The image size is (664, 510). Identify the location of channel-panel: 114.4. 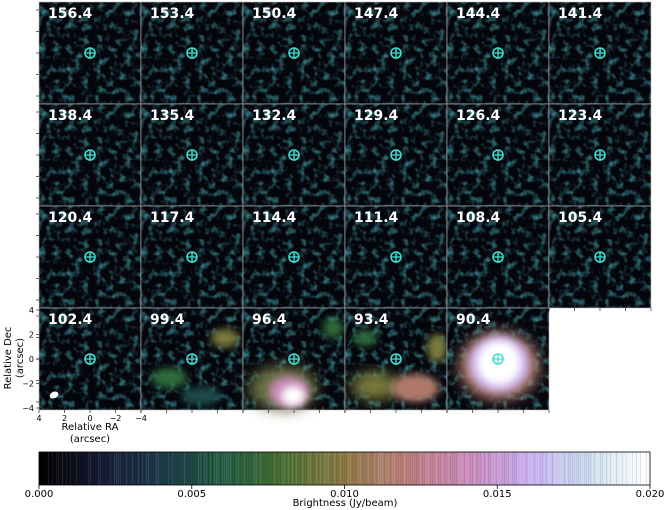
(294, 257).